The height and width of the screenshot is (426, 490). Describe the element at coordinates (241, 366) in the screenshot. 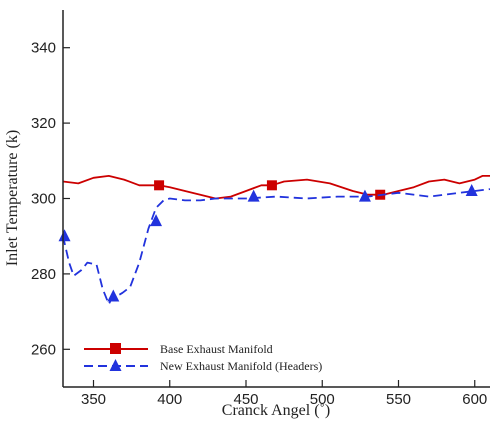

I see `legend-label-headers: New Exhaust Manifold (Headers)` at that location.